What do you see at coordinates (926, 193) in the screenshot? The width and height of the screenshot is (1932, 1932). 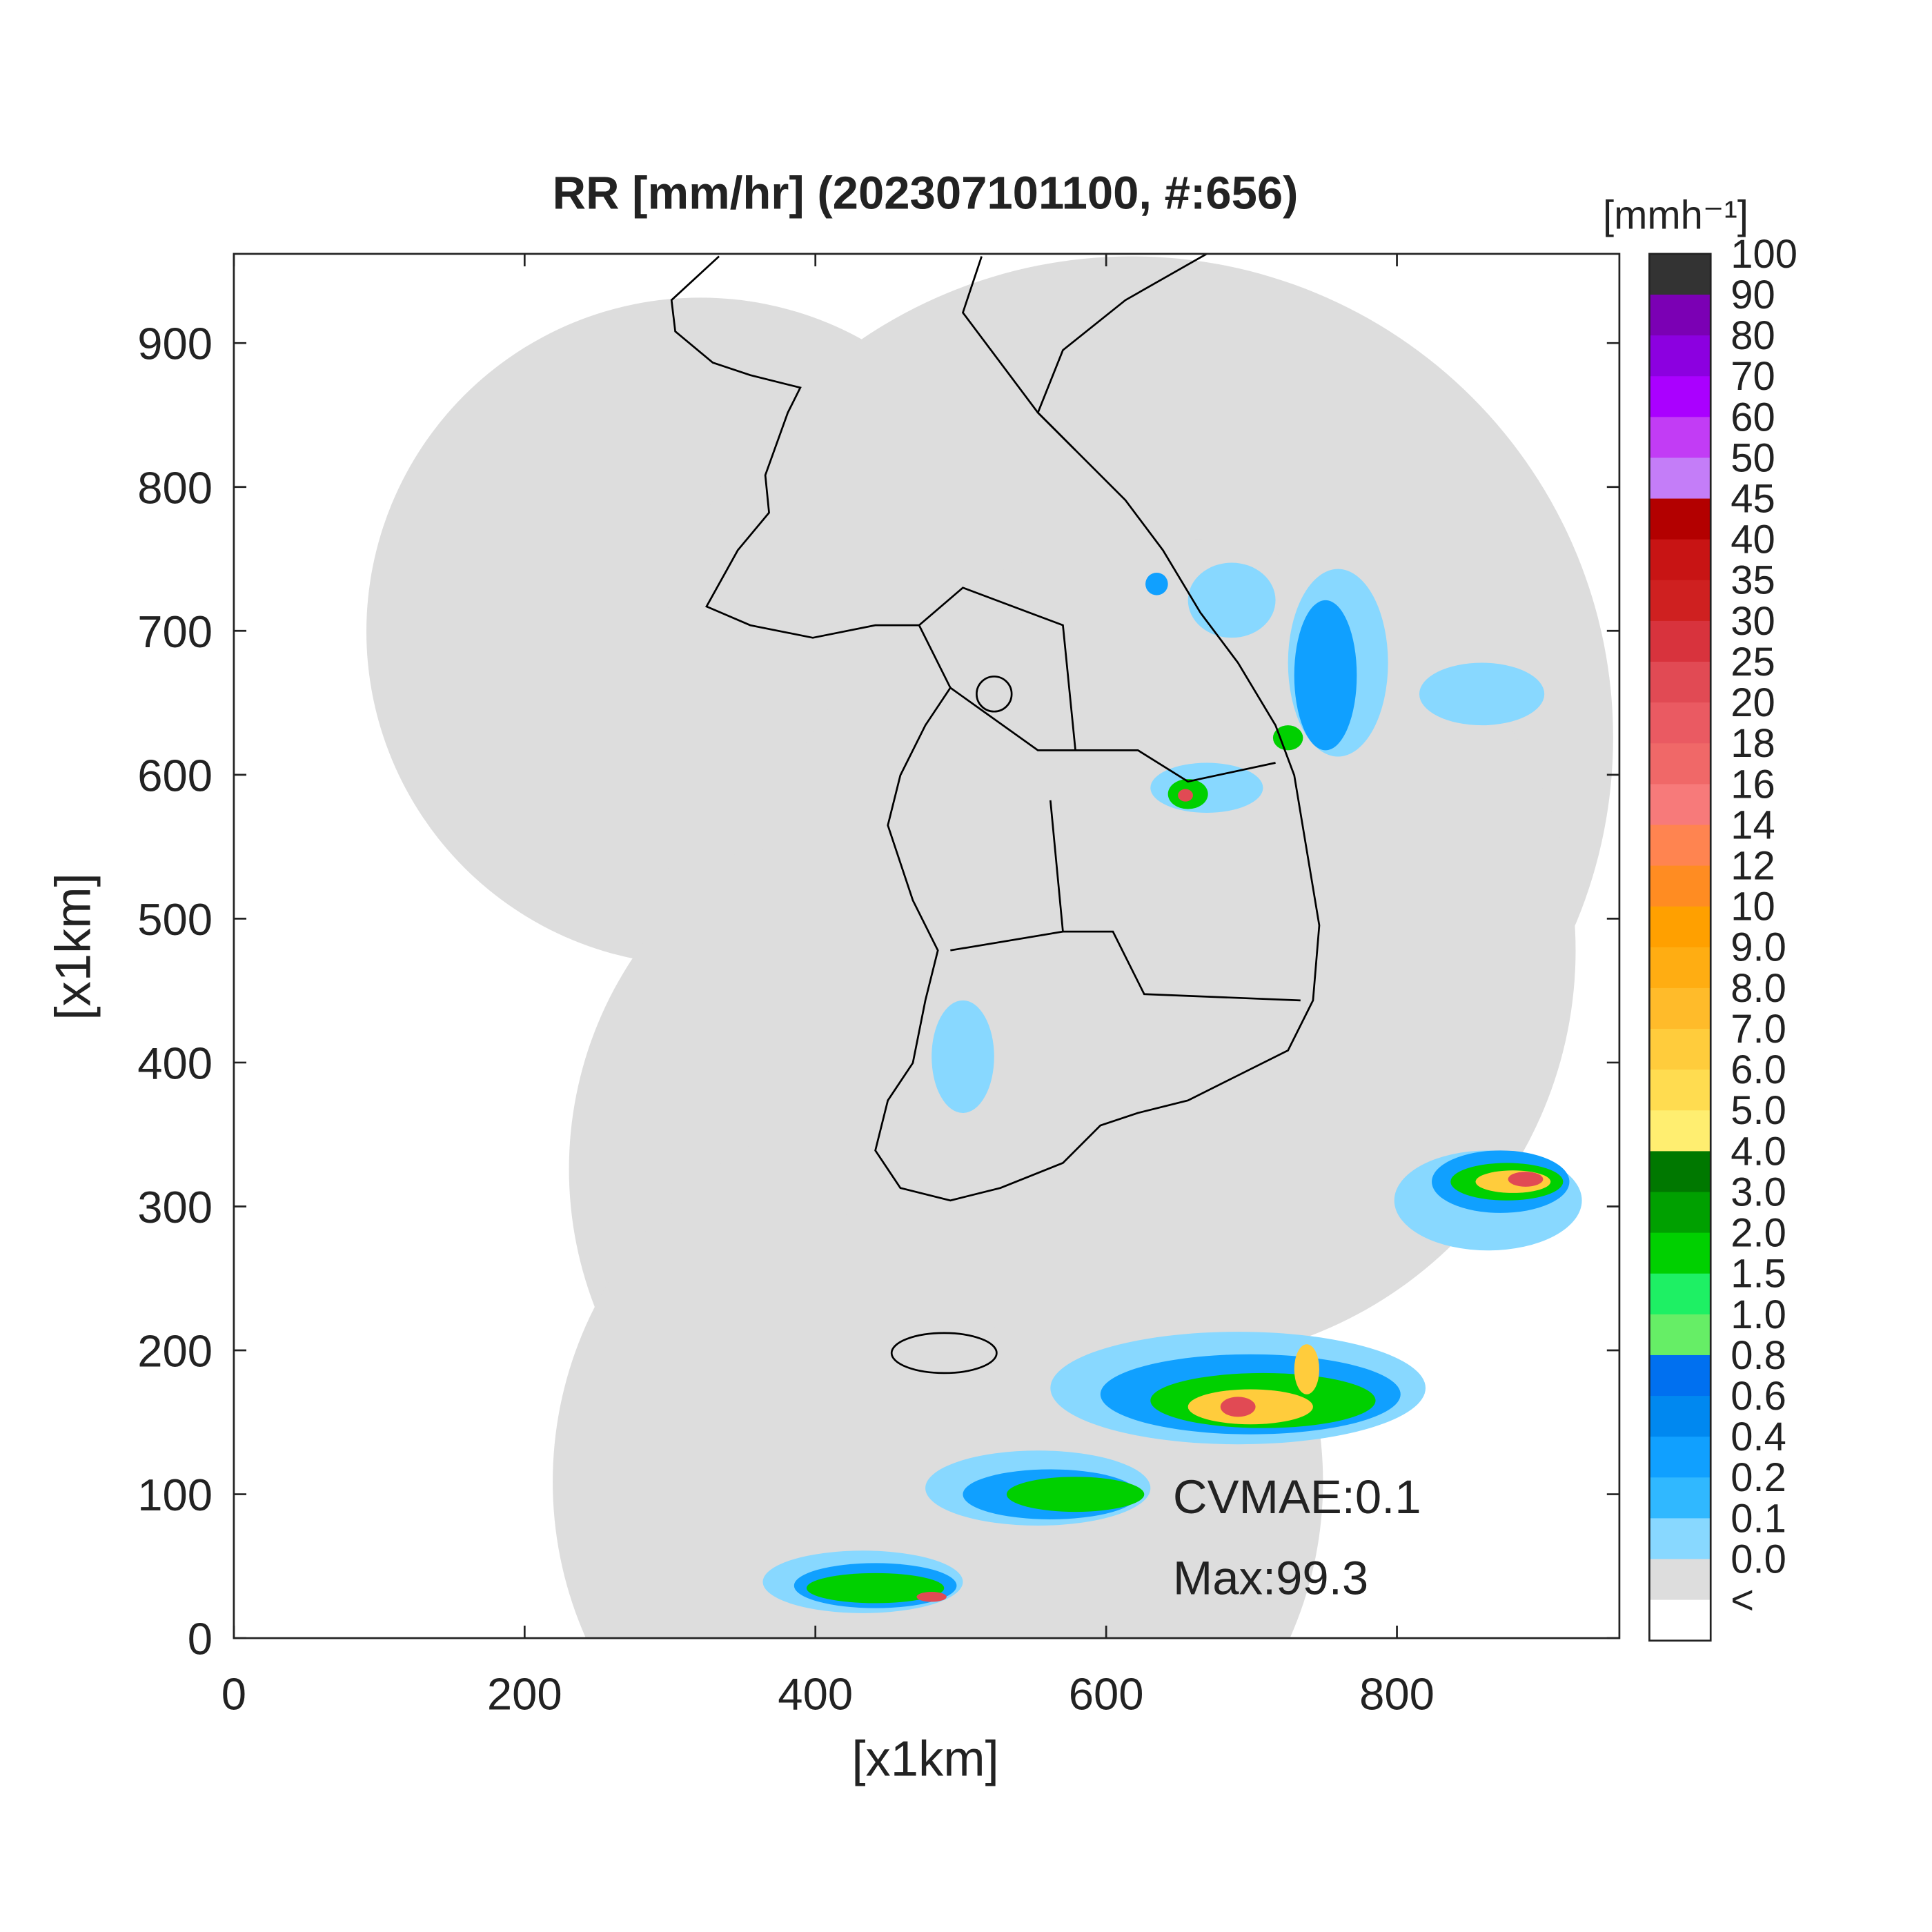 I see `chart-title: RR [mm/hr] (202307101100, #:656)` at bounding box center [926, 193].